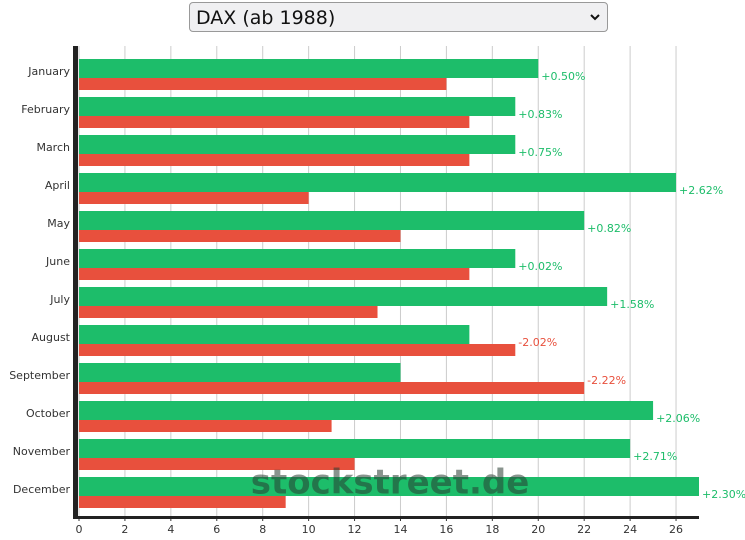  I want to click on x-axis-line, so click(386, 517).